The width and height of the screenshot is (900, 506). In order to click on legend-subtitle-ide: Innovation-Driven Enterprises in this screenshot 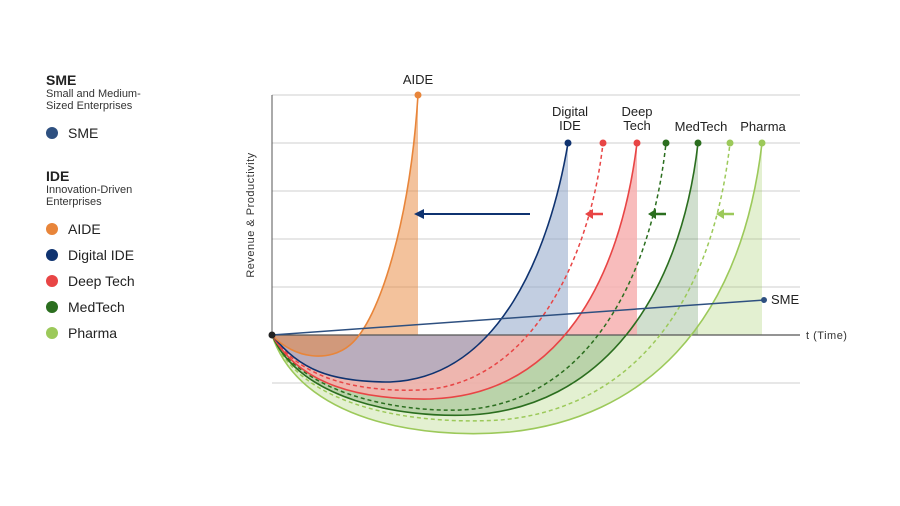, I will do `click(131, 196)`.